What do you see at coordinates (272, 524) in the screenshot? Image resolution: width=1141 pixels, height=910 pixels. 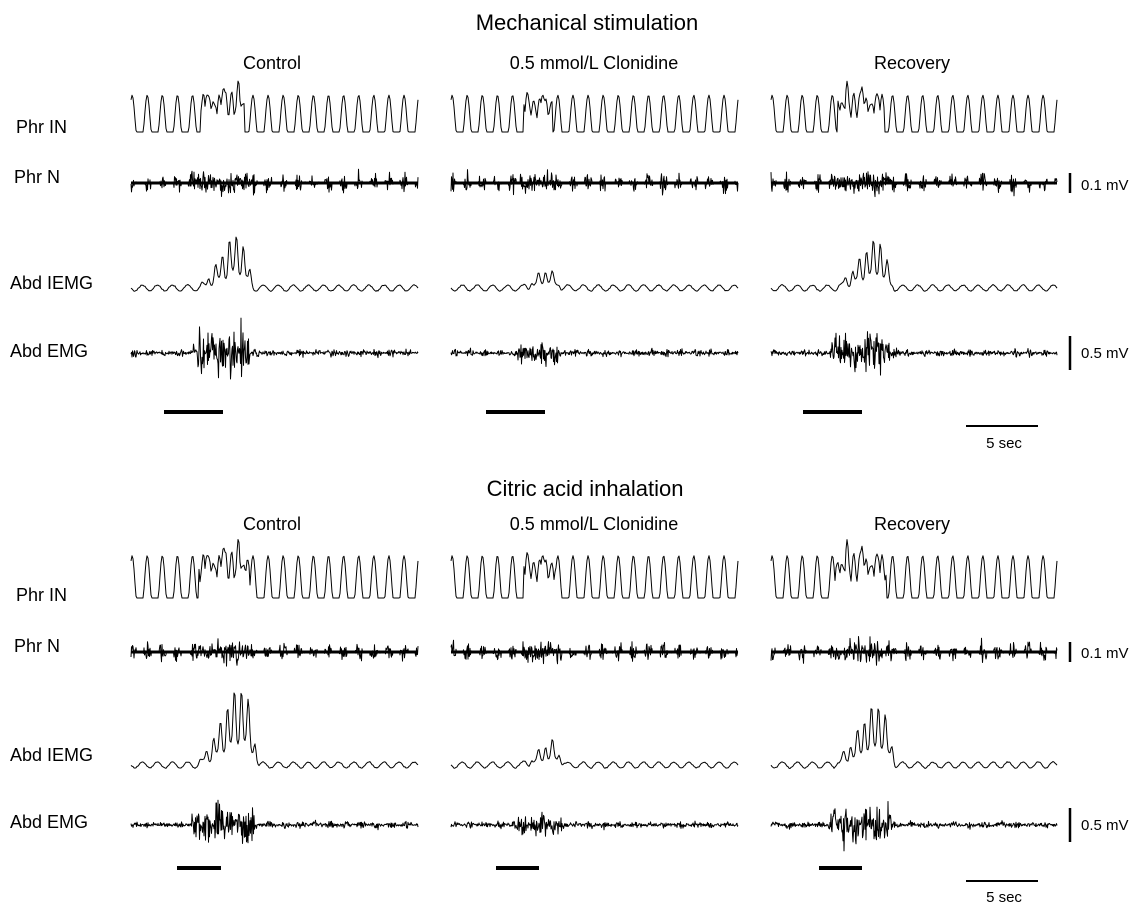 I see `section-2-col-control: Control` at bounding box center [272, 524].